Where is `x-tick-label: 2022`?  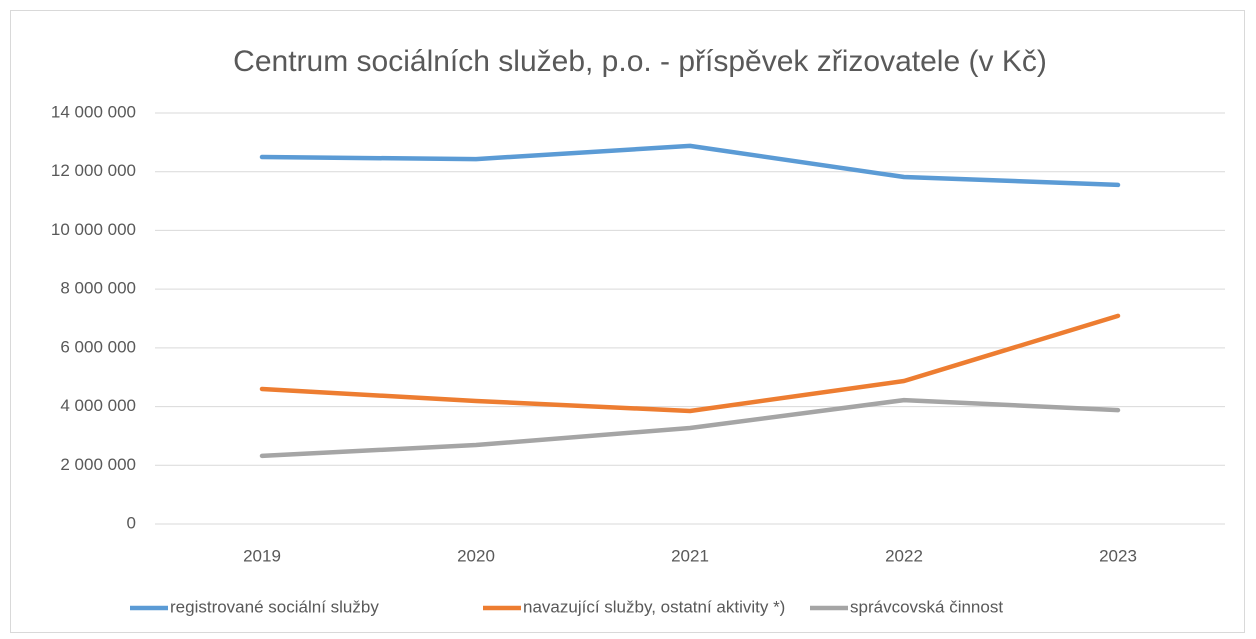
x-tick-label: 2022 is located at coordinates (904, 555).